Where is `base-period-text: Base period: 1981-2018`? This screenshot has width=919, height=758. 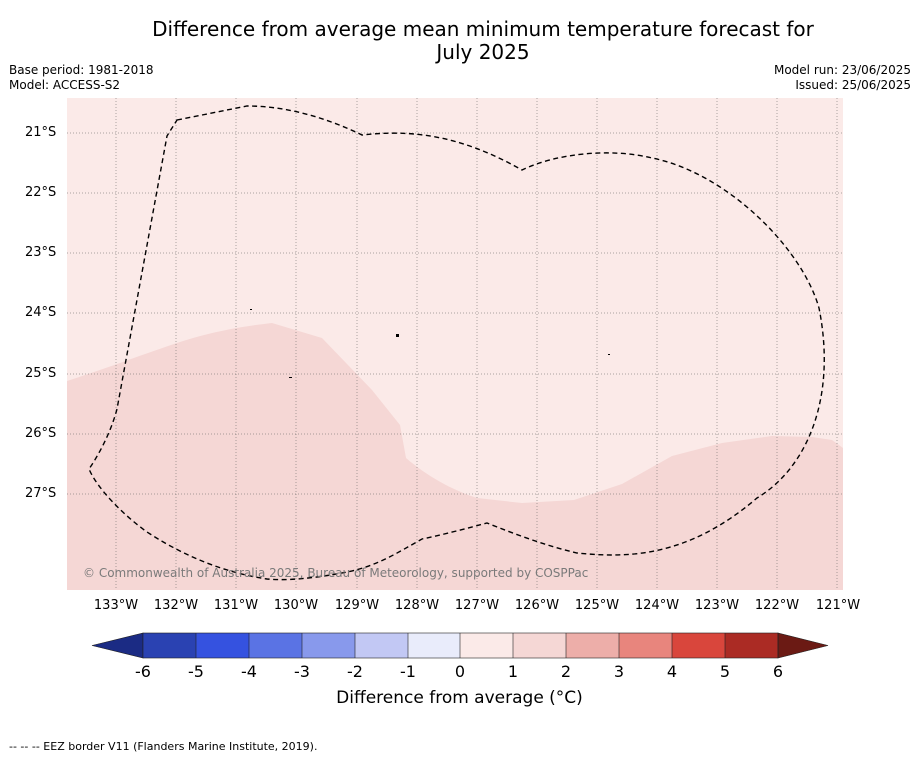
base-period-text: Base period: 1981-2018 is located at coordinates (81, 70).